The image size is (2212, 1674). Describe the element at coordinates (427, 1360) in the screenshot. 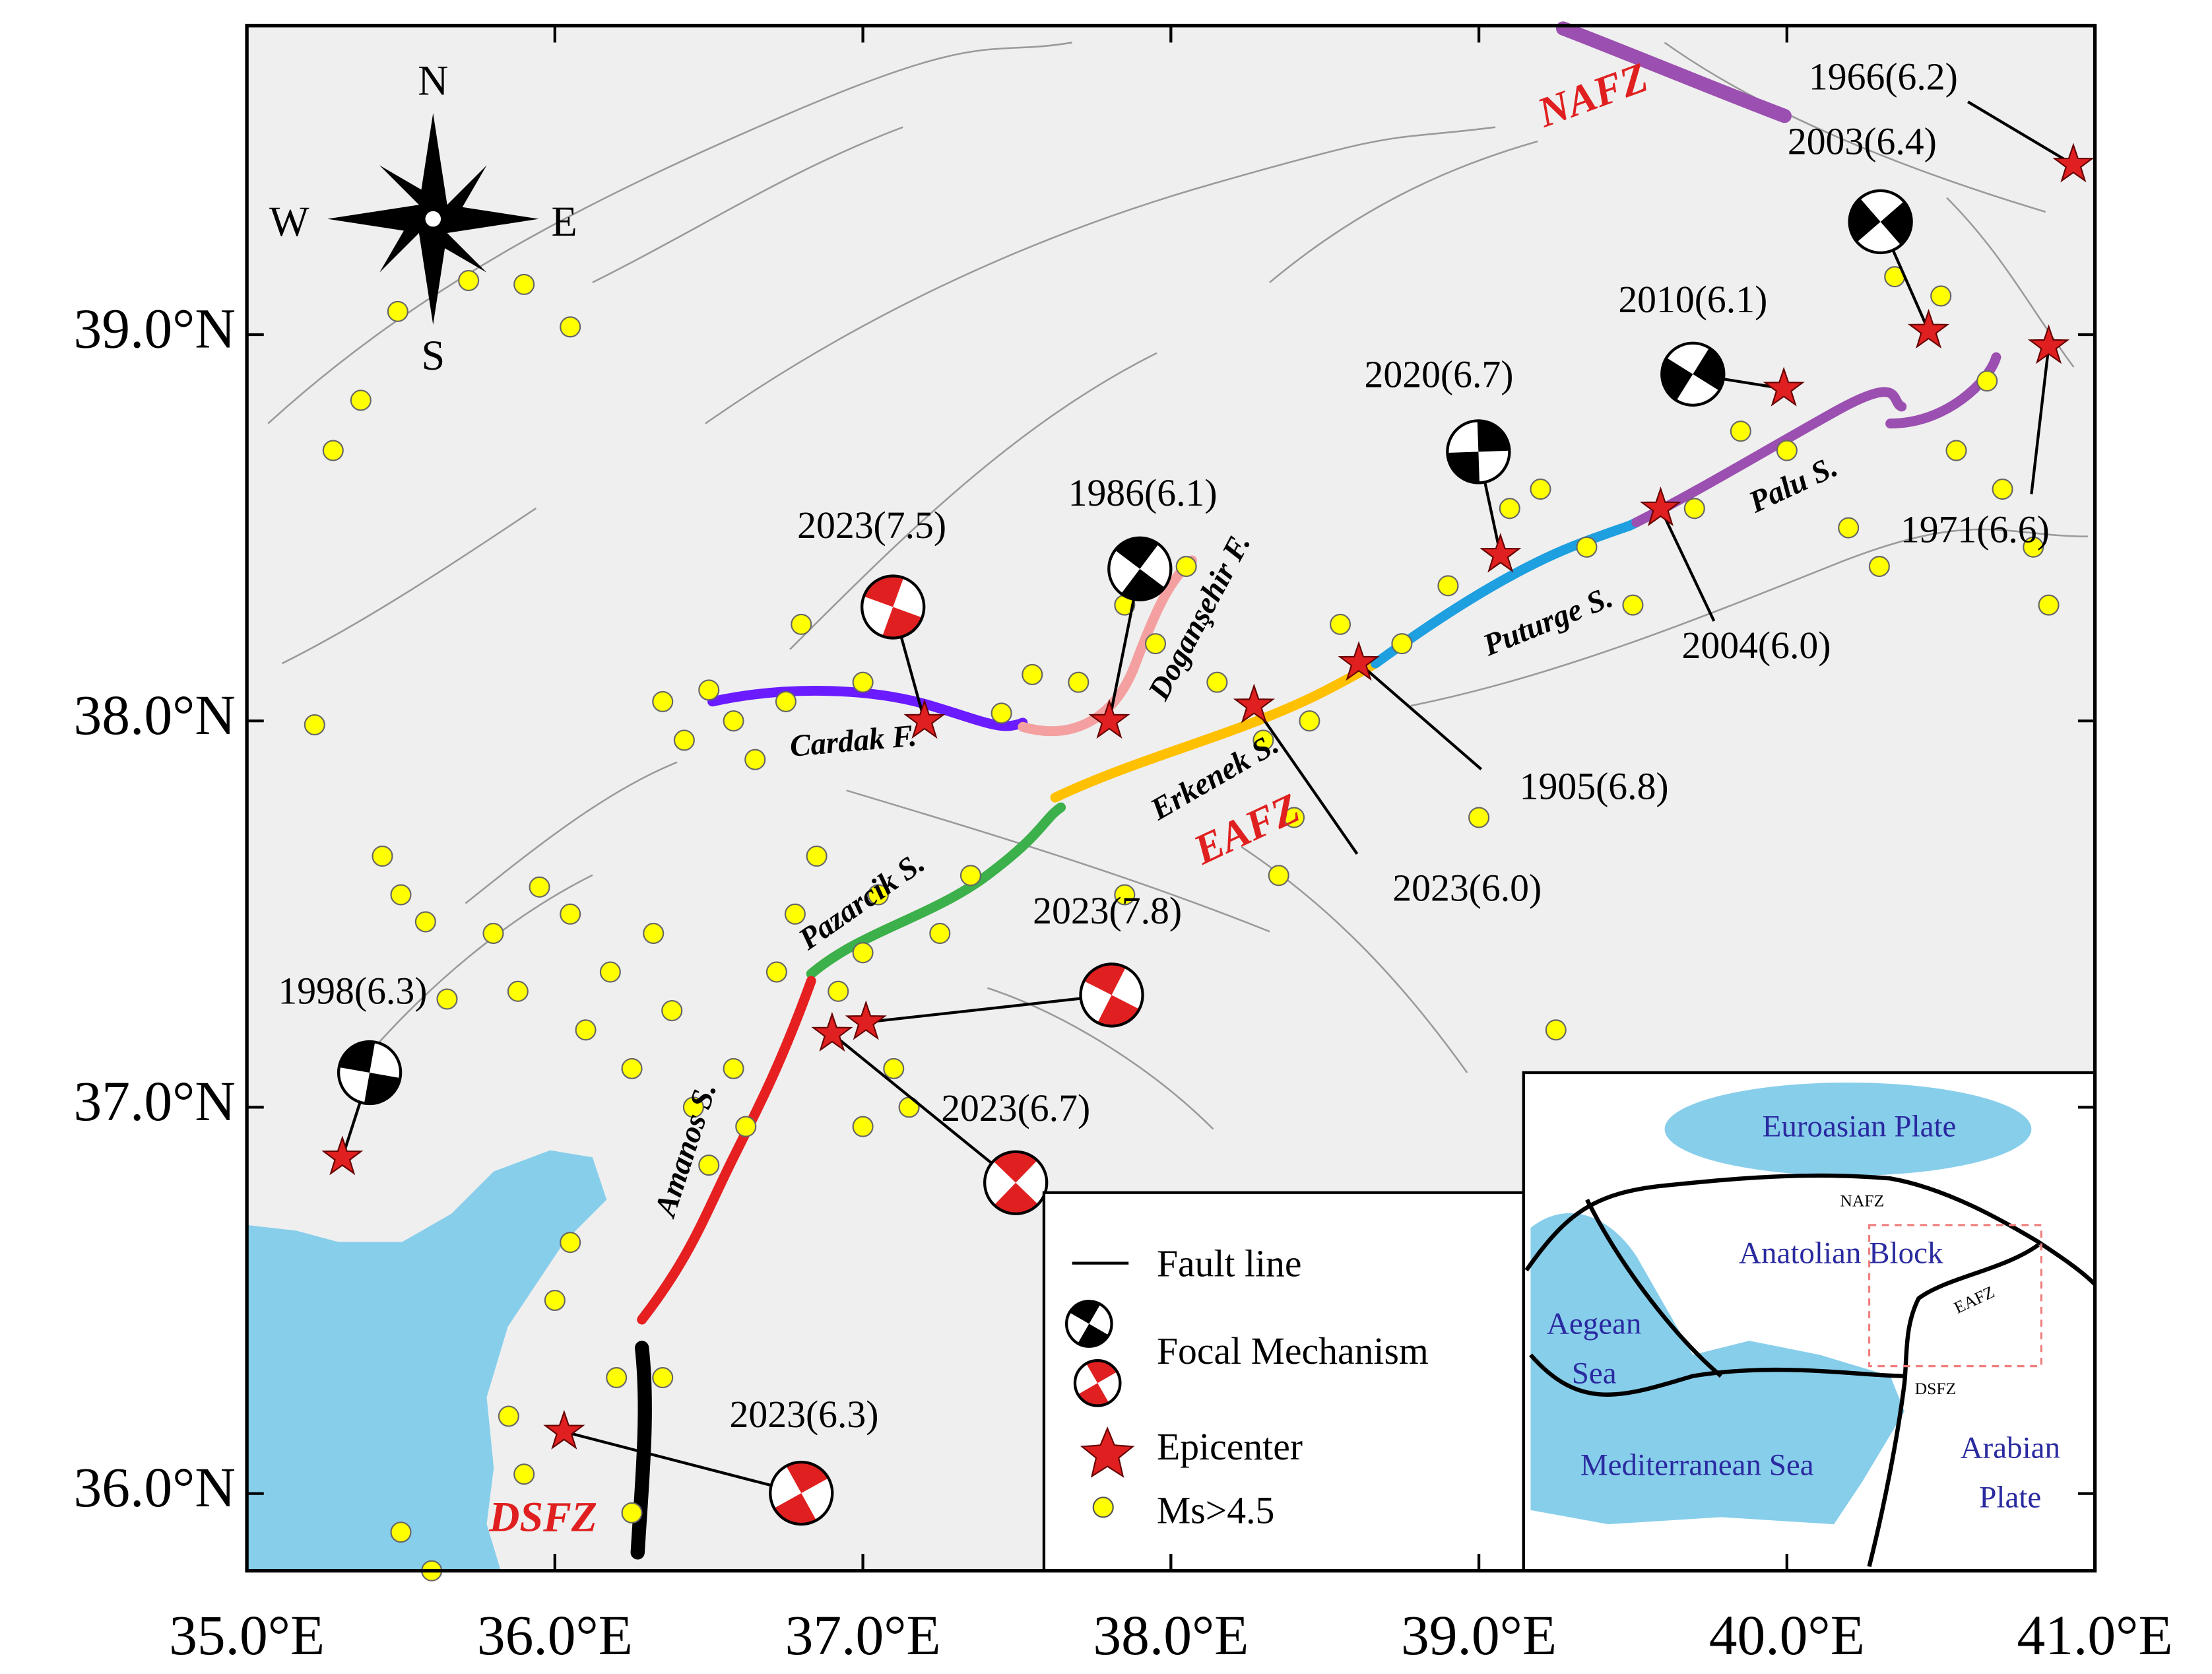

I see `sea` at that location.